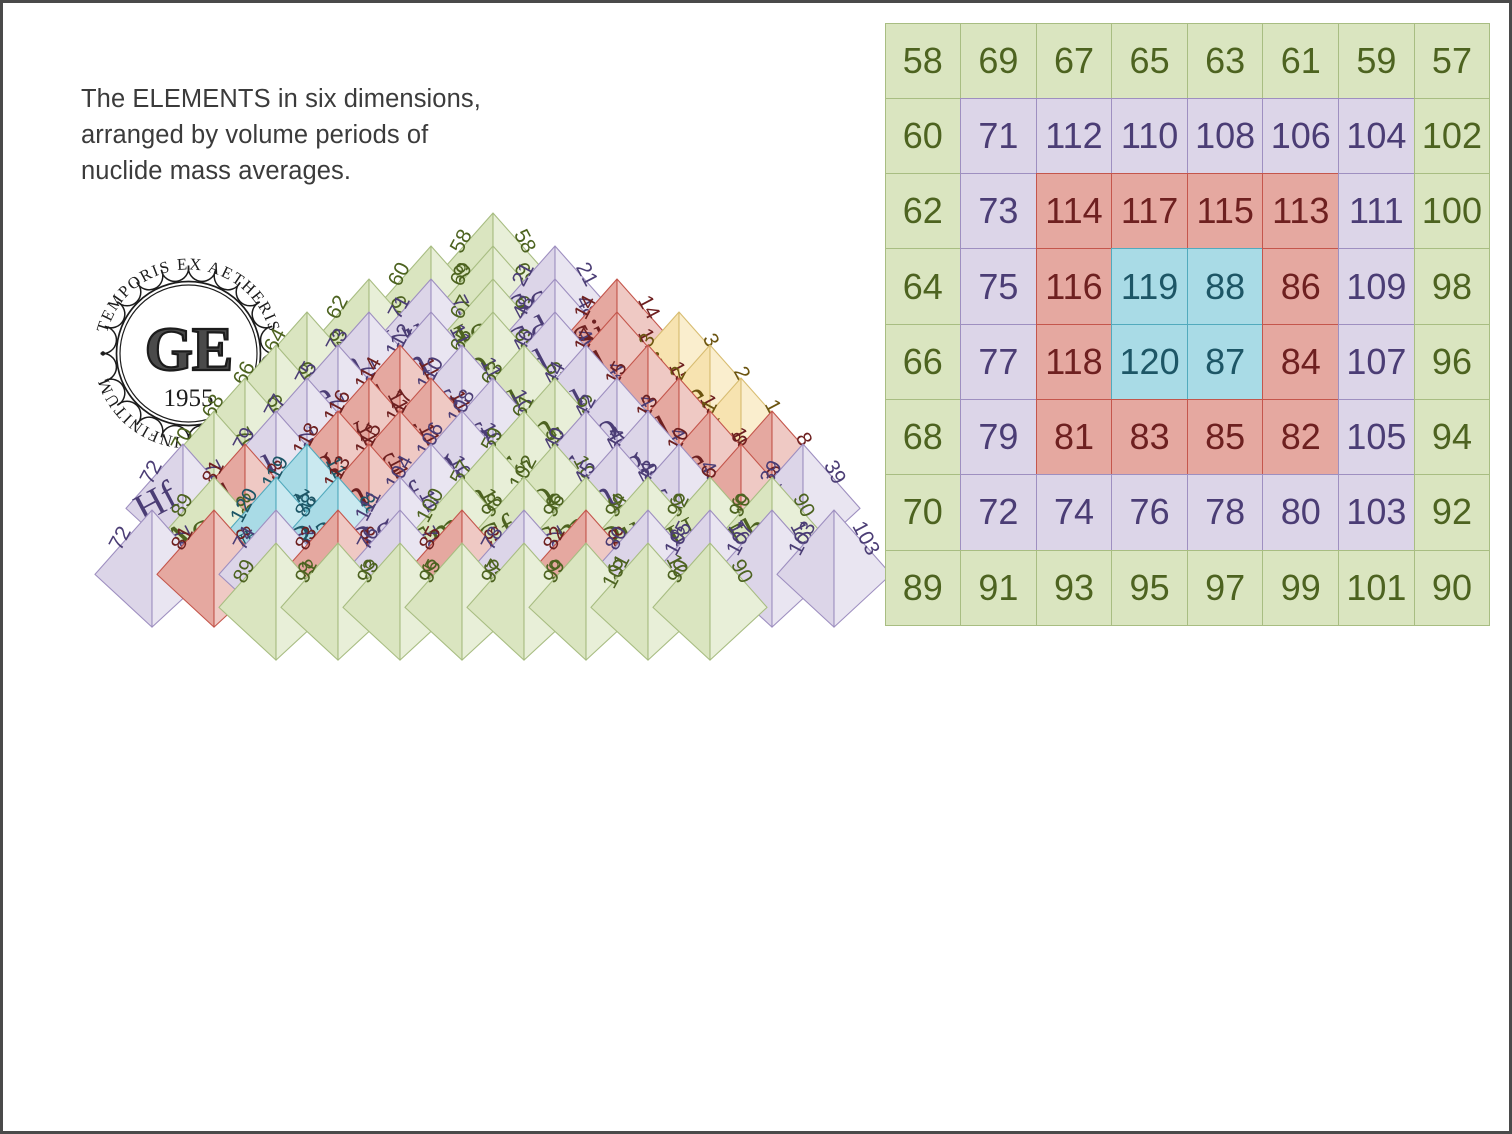  Describe the element at coordinates (998, 437) in the screenshot. I see `grid-cell: 79` at that location.